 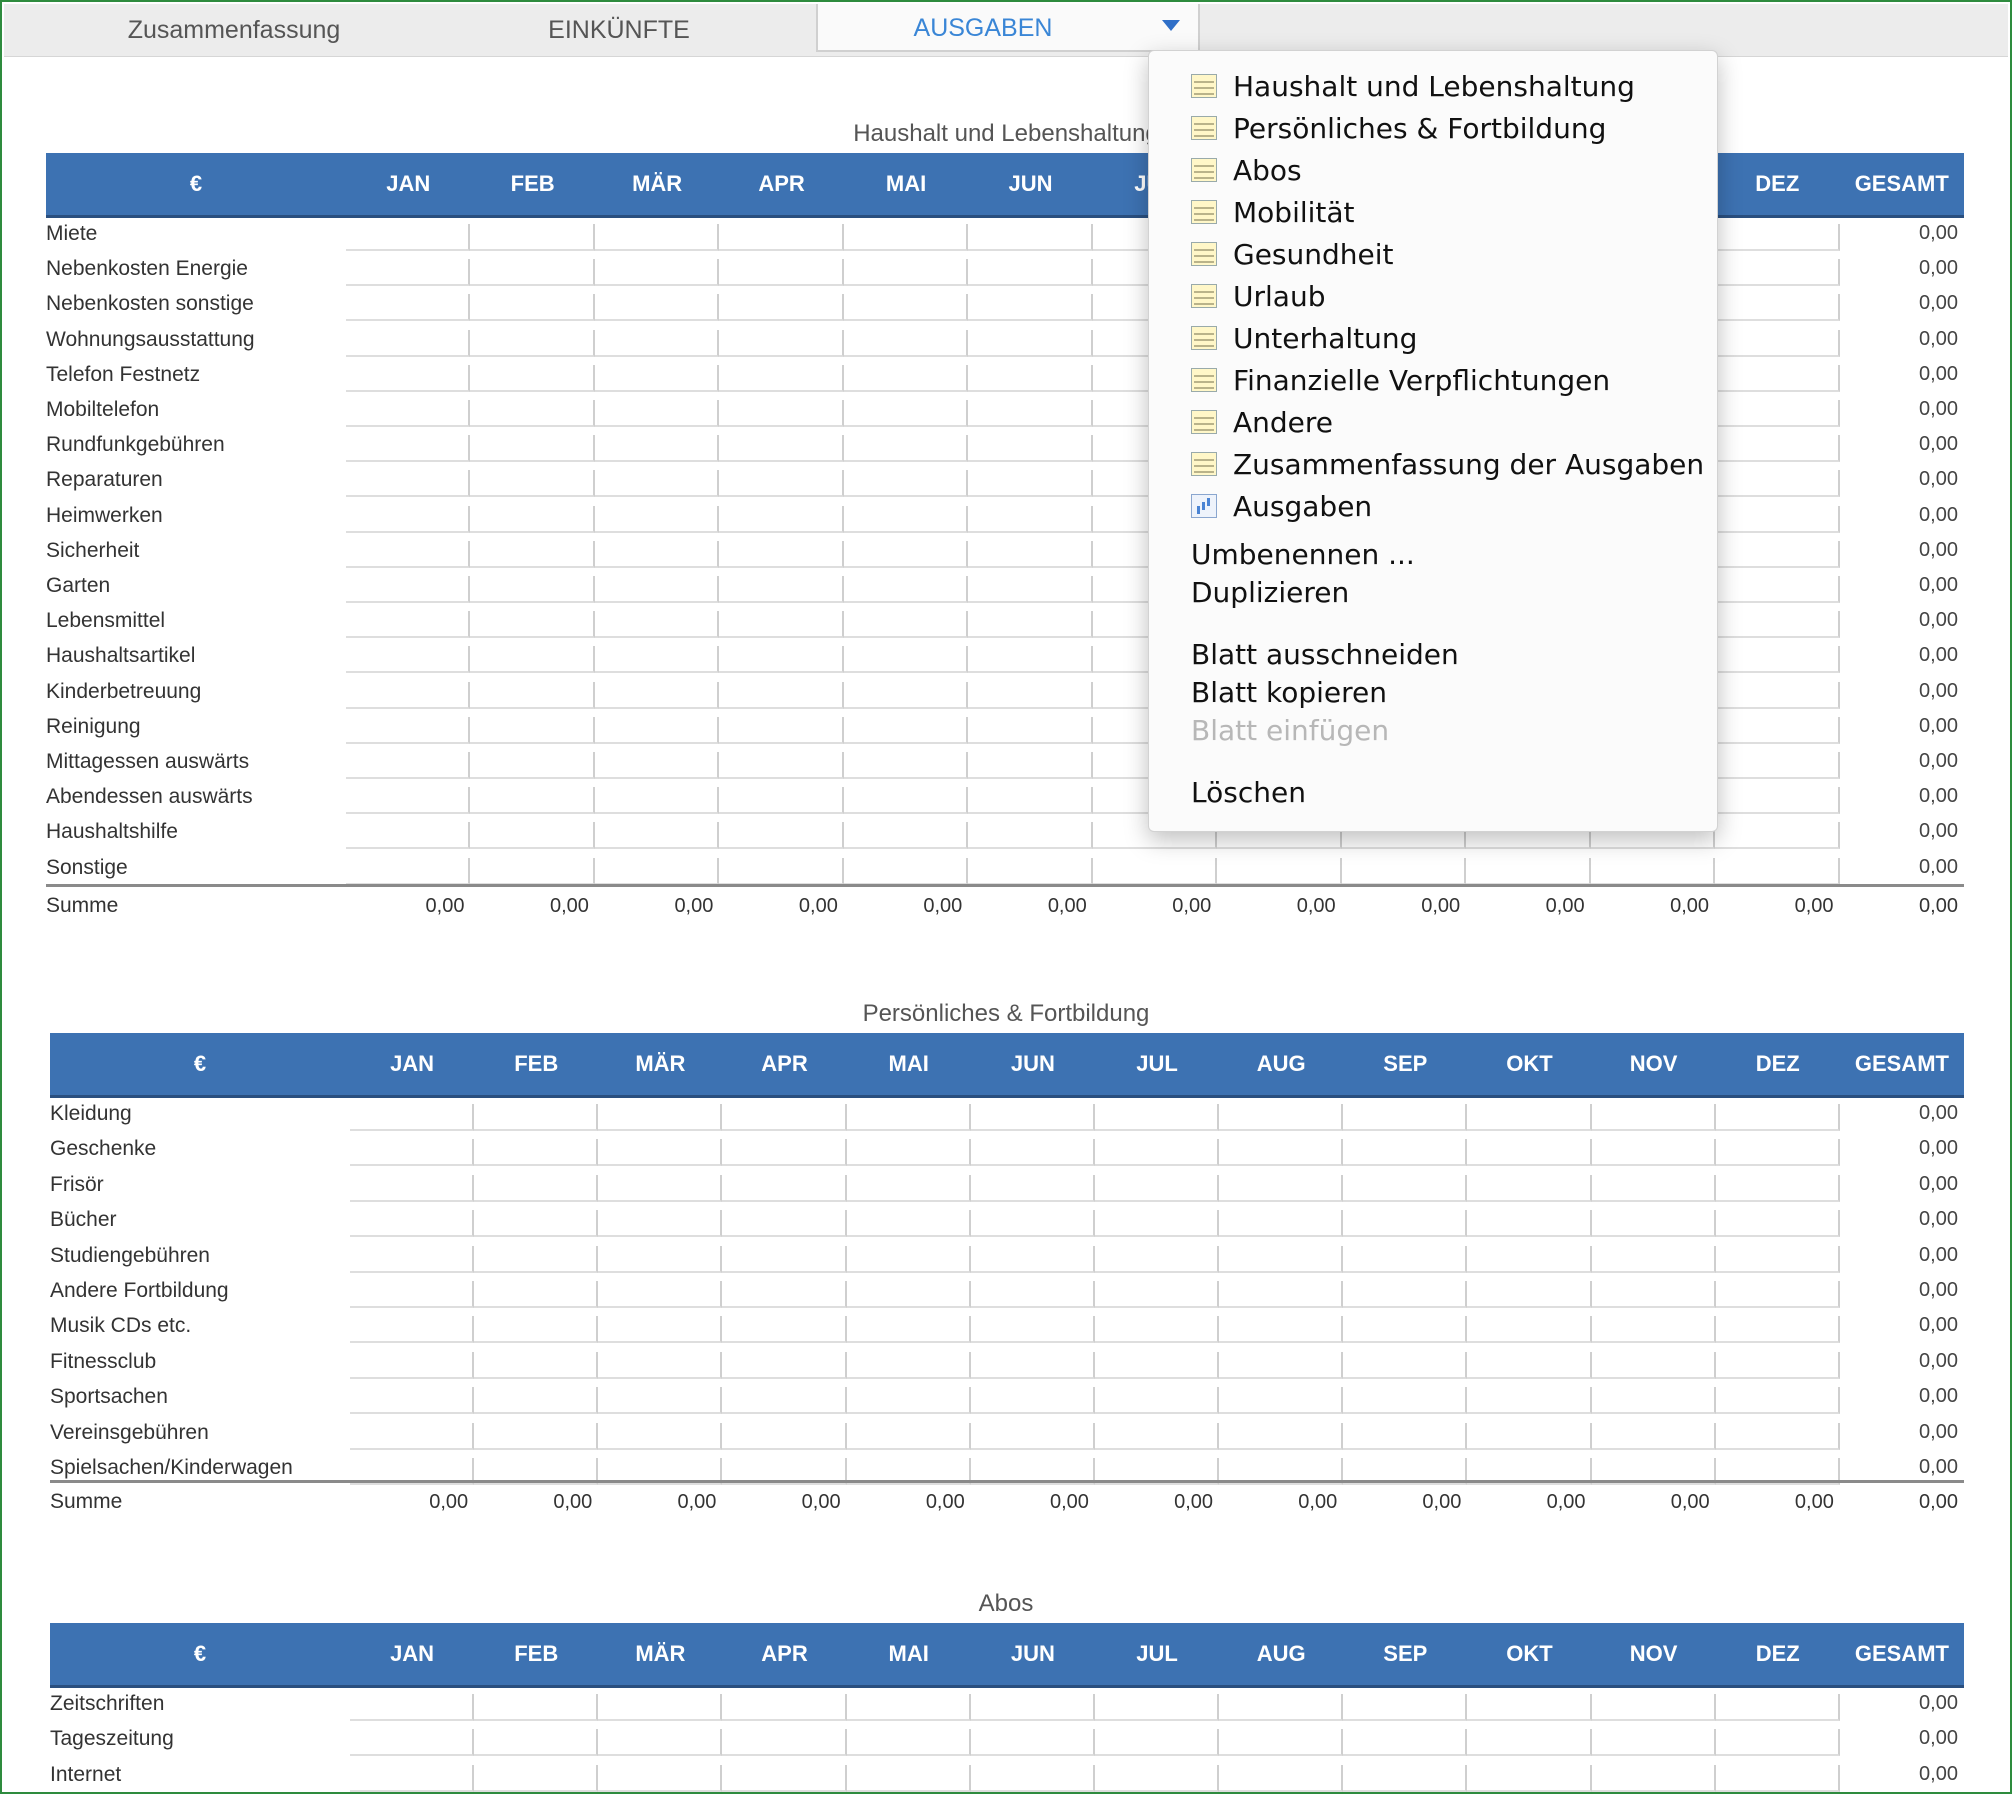 I want to click on menu-item-duplicate: Duplizieren, so click(x=1270, y=592).